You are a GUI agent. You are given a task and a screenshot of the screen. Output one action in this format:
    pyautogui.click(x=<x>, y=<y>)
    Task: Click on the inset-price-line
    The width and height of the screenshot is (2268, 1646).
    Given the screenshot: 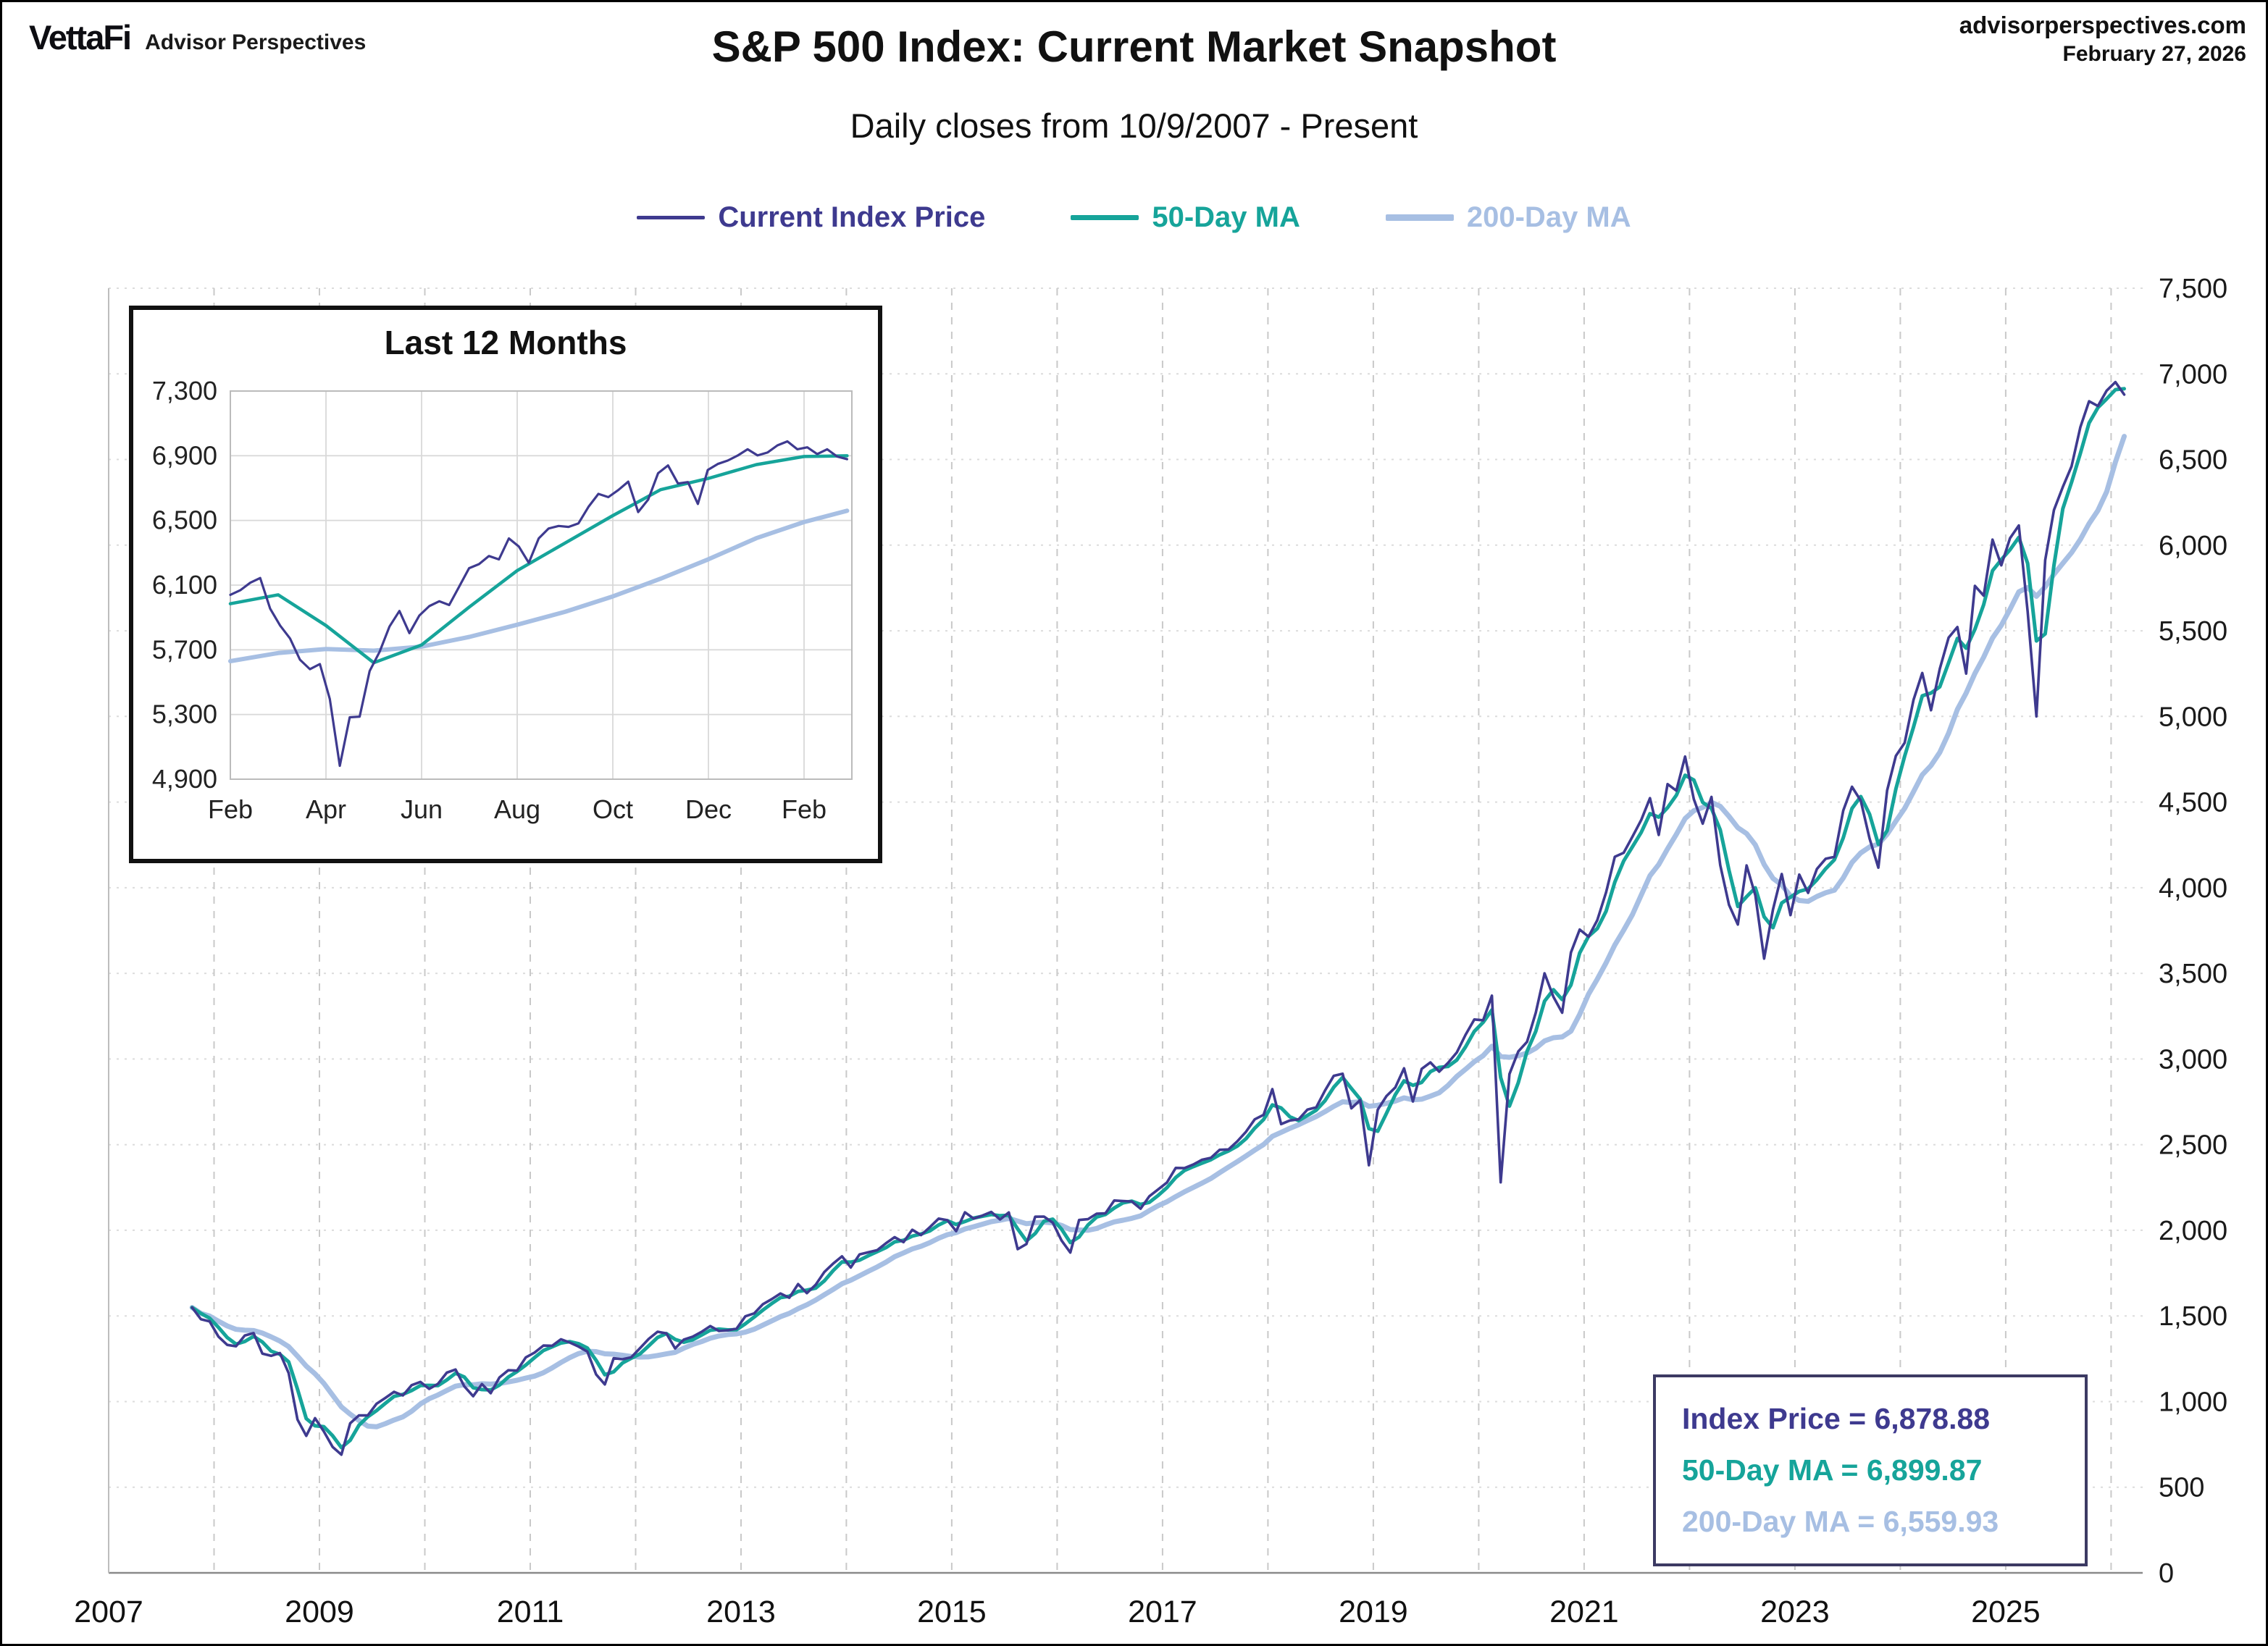 What is the action you would take?
    pyautogui.click(x=539, y=604)
    